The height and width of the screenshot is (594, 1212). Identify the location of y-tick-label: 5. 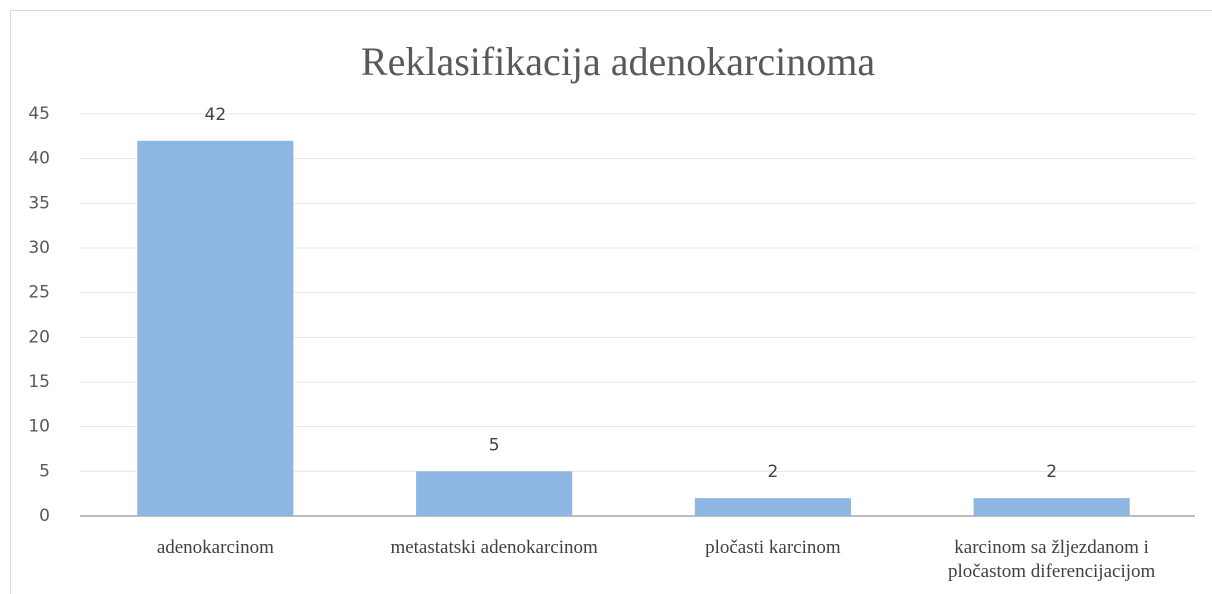
(44, 471).